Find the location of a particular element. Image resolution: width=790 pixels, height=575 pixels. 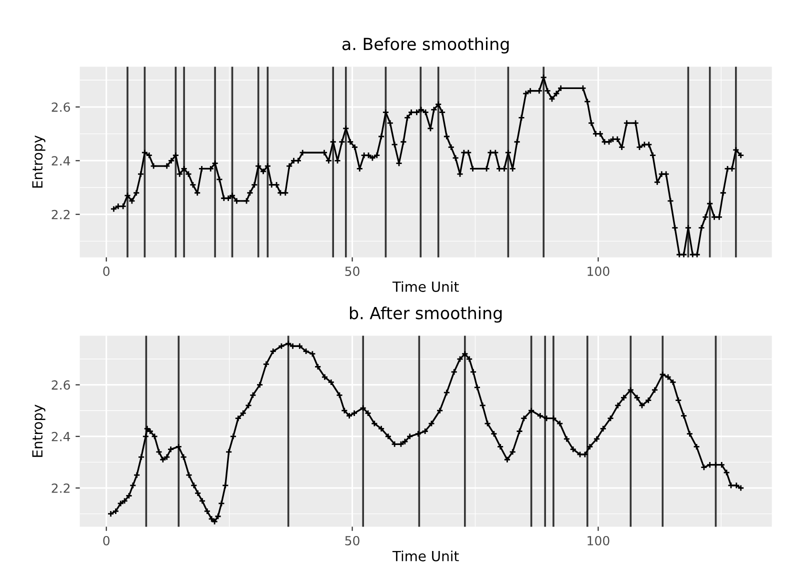

chart-title: b. After smoothing is located at coordinates (426, 314).